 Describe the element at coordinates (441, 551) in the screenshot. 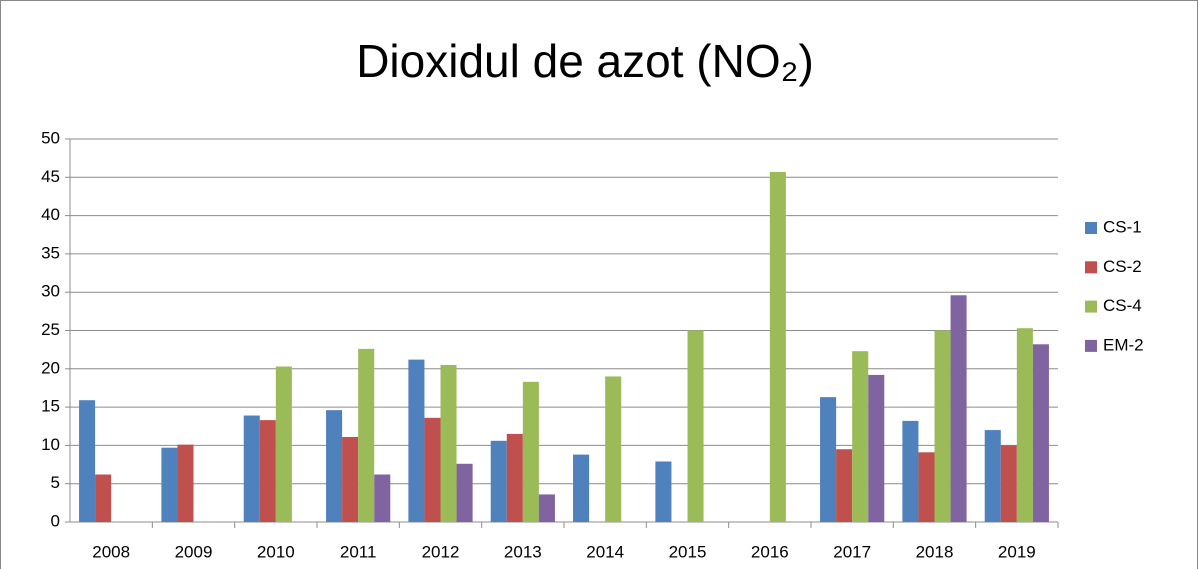

I see `x-tick-label: 2012` at that location.